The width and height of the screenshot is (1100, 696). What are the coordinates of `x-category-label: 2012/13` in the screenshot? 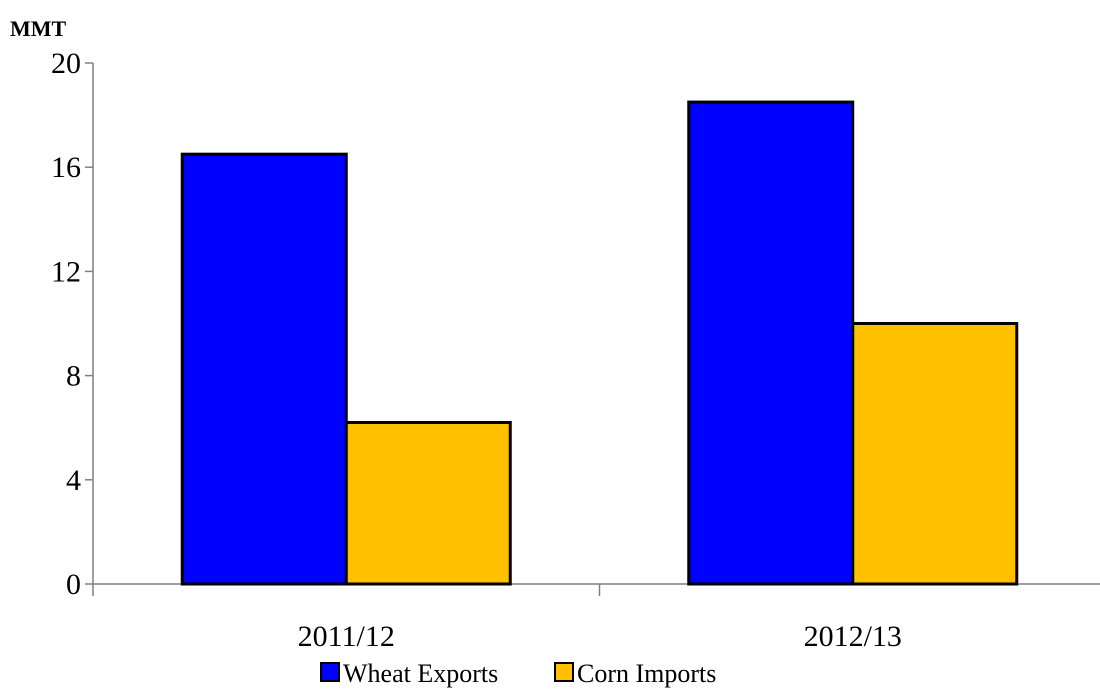 It's located at (853, 636).